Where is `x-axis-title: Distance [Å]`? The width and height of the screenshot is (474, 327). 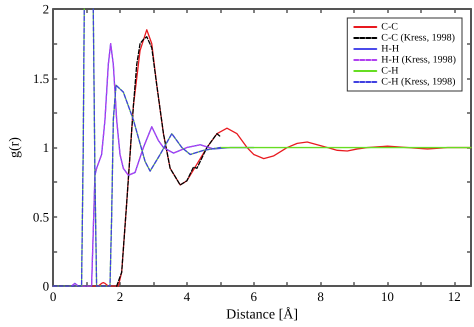 x-axis-title: Distance [Å] is located at coordinates (262, 314).